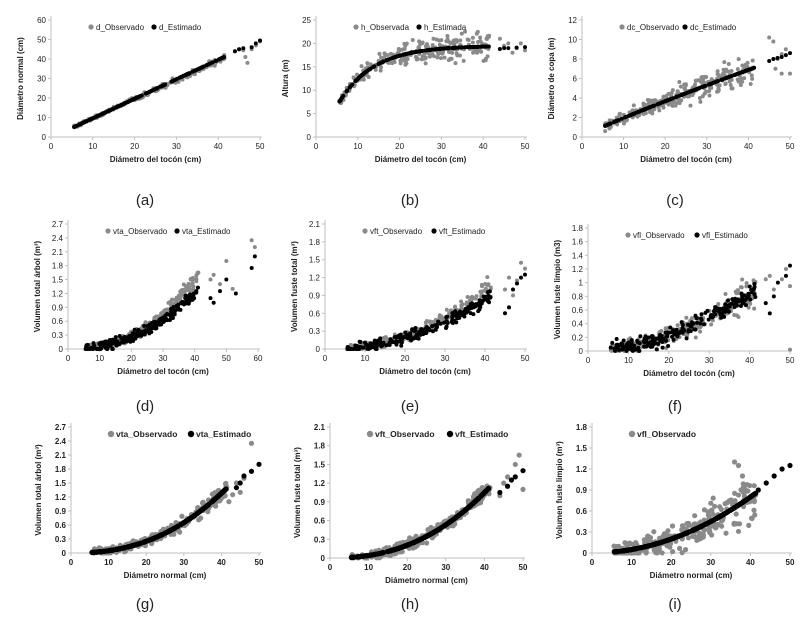  Describe the element at coordinates (156, 159) in the screenshot. I see `x-axis-label: Diámetro del tocón (cm)` at that location.